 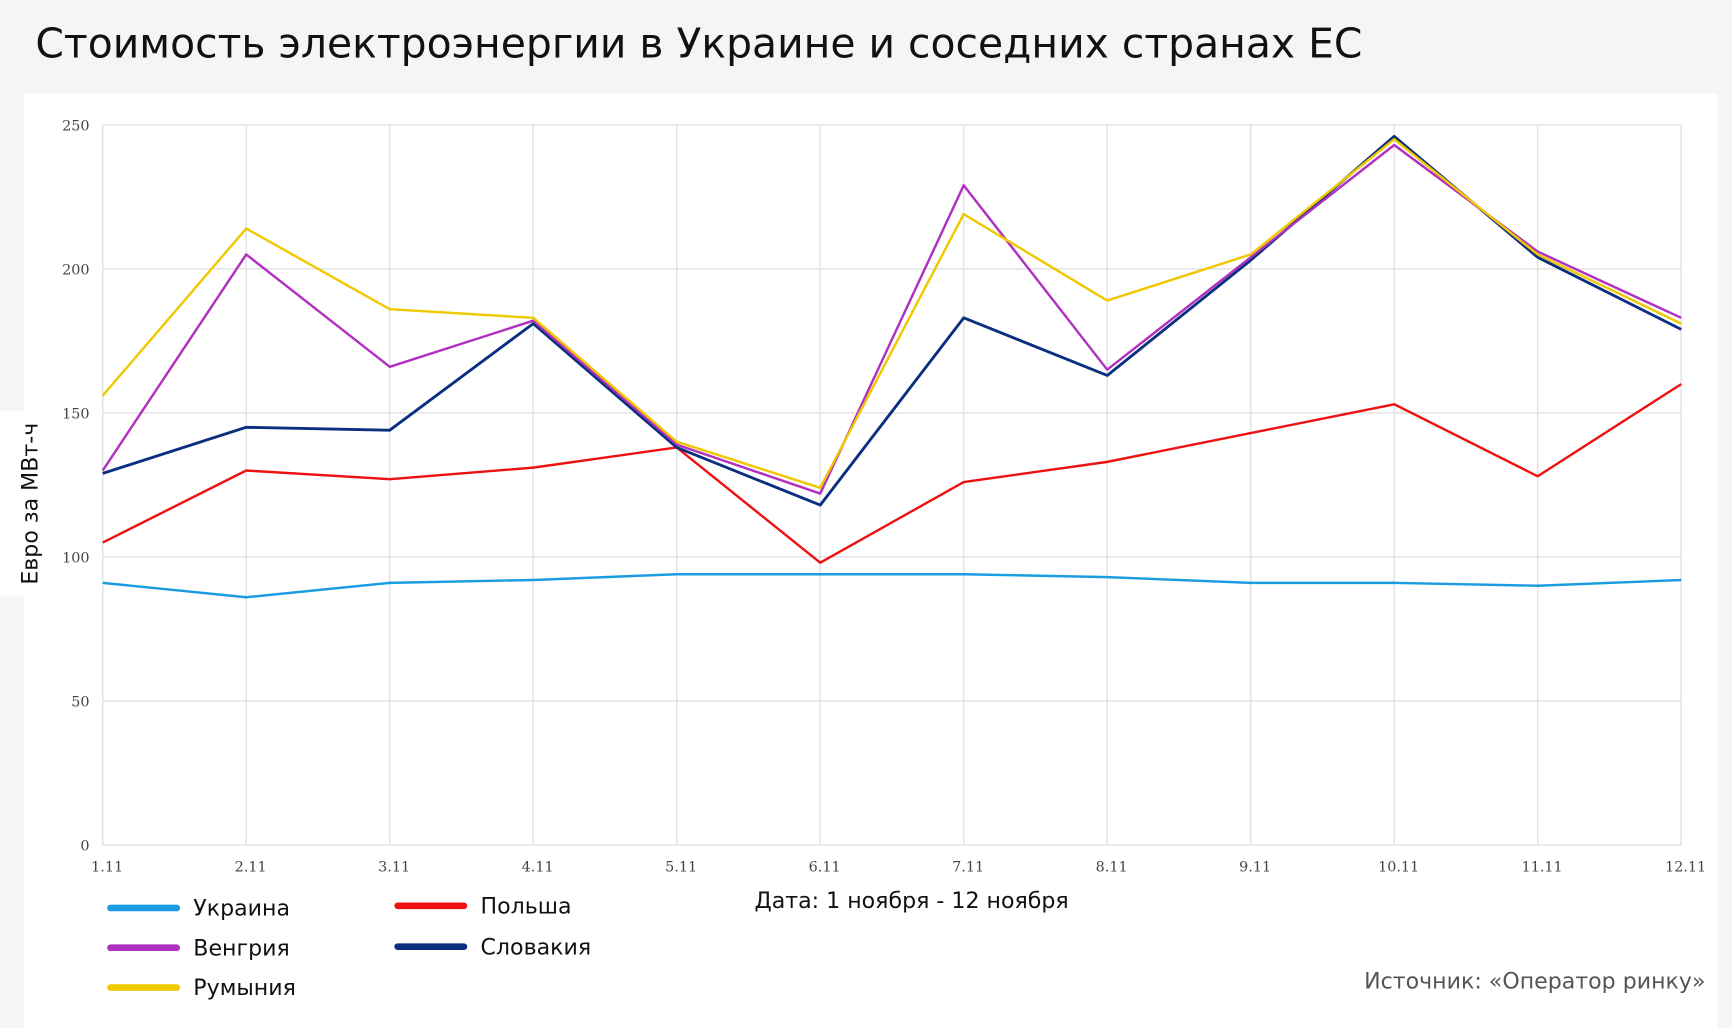 I want to click on x-tick-label: 6.11, so click(x=825, y=868).